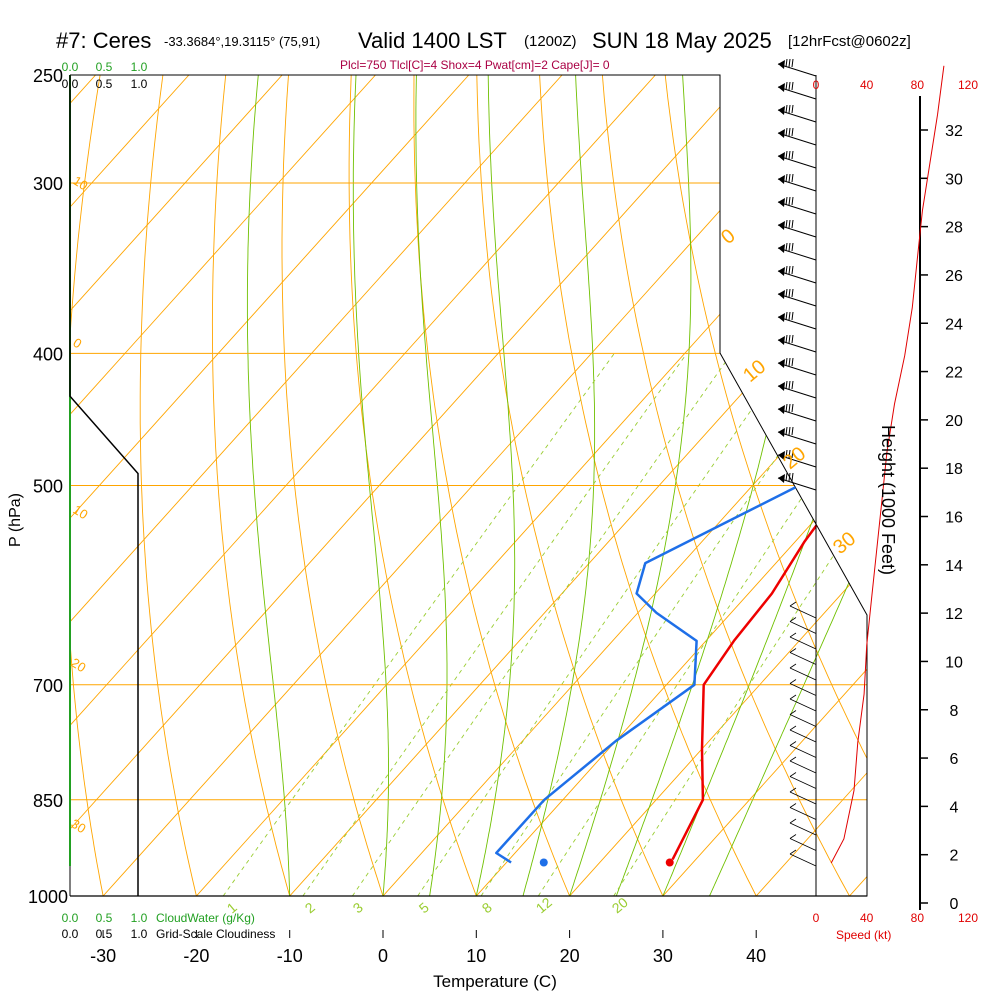 This screenshot has width=1000, height=1000. Describe the element at coordinates (954, 662) in the screenshot. I see `height-tick-label: 10` at that location.